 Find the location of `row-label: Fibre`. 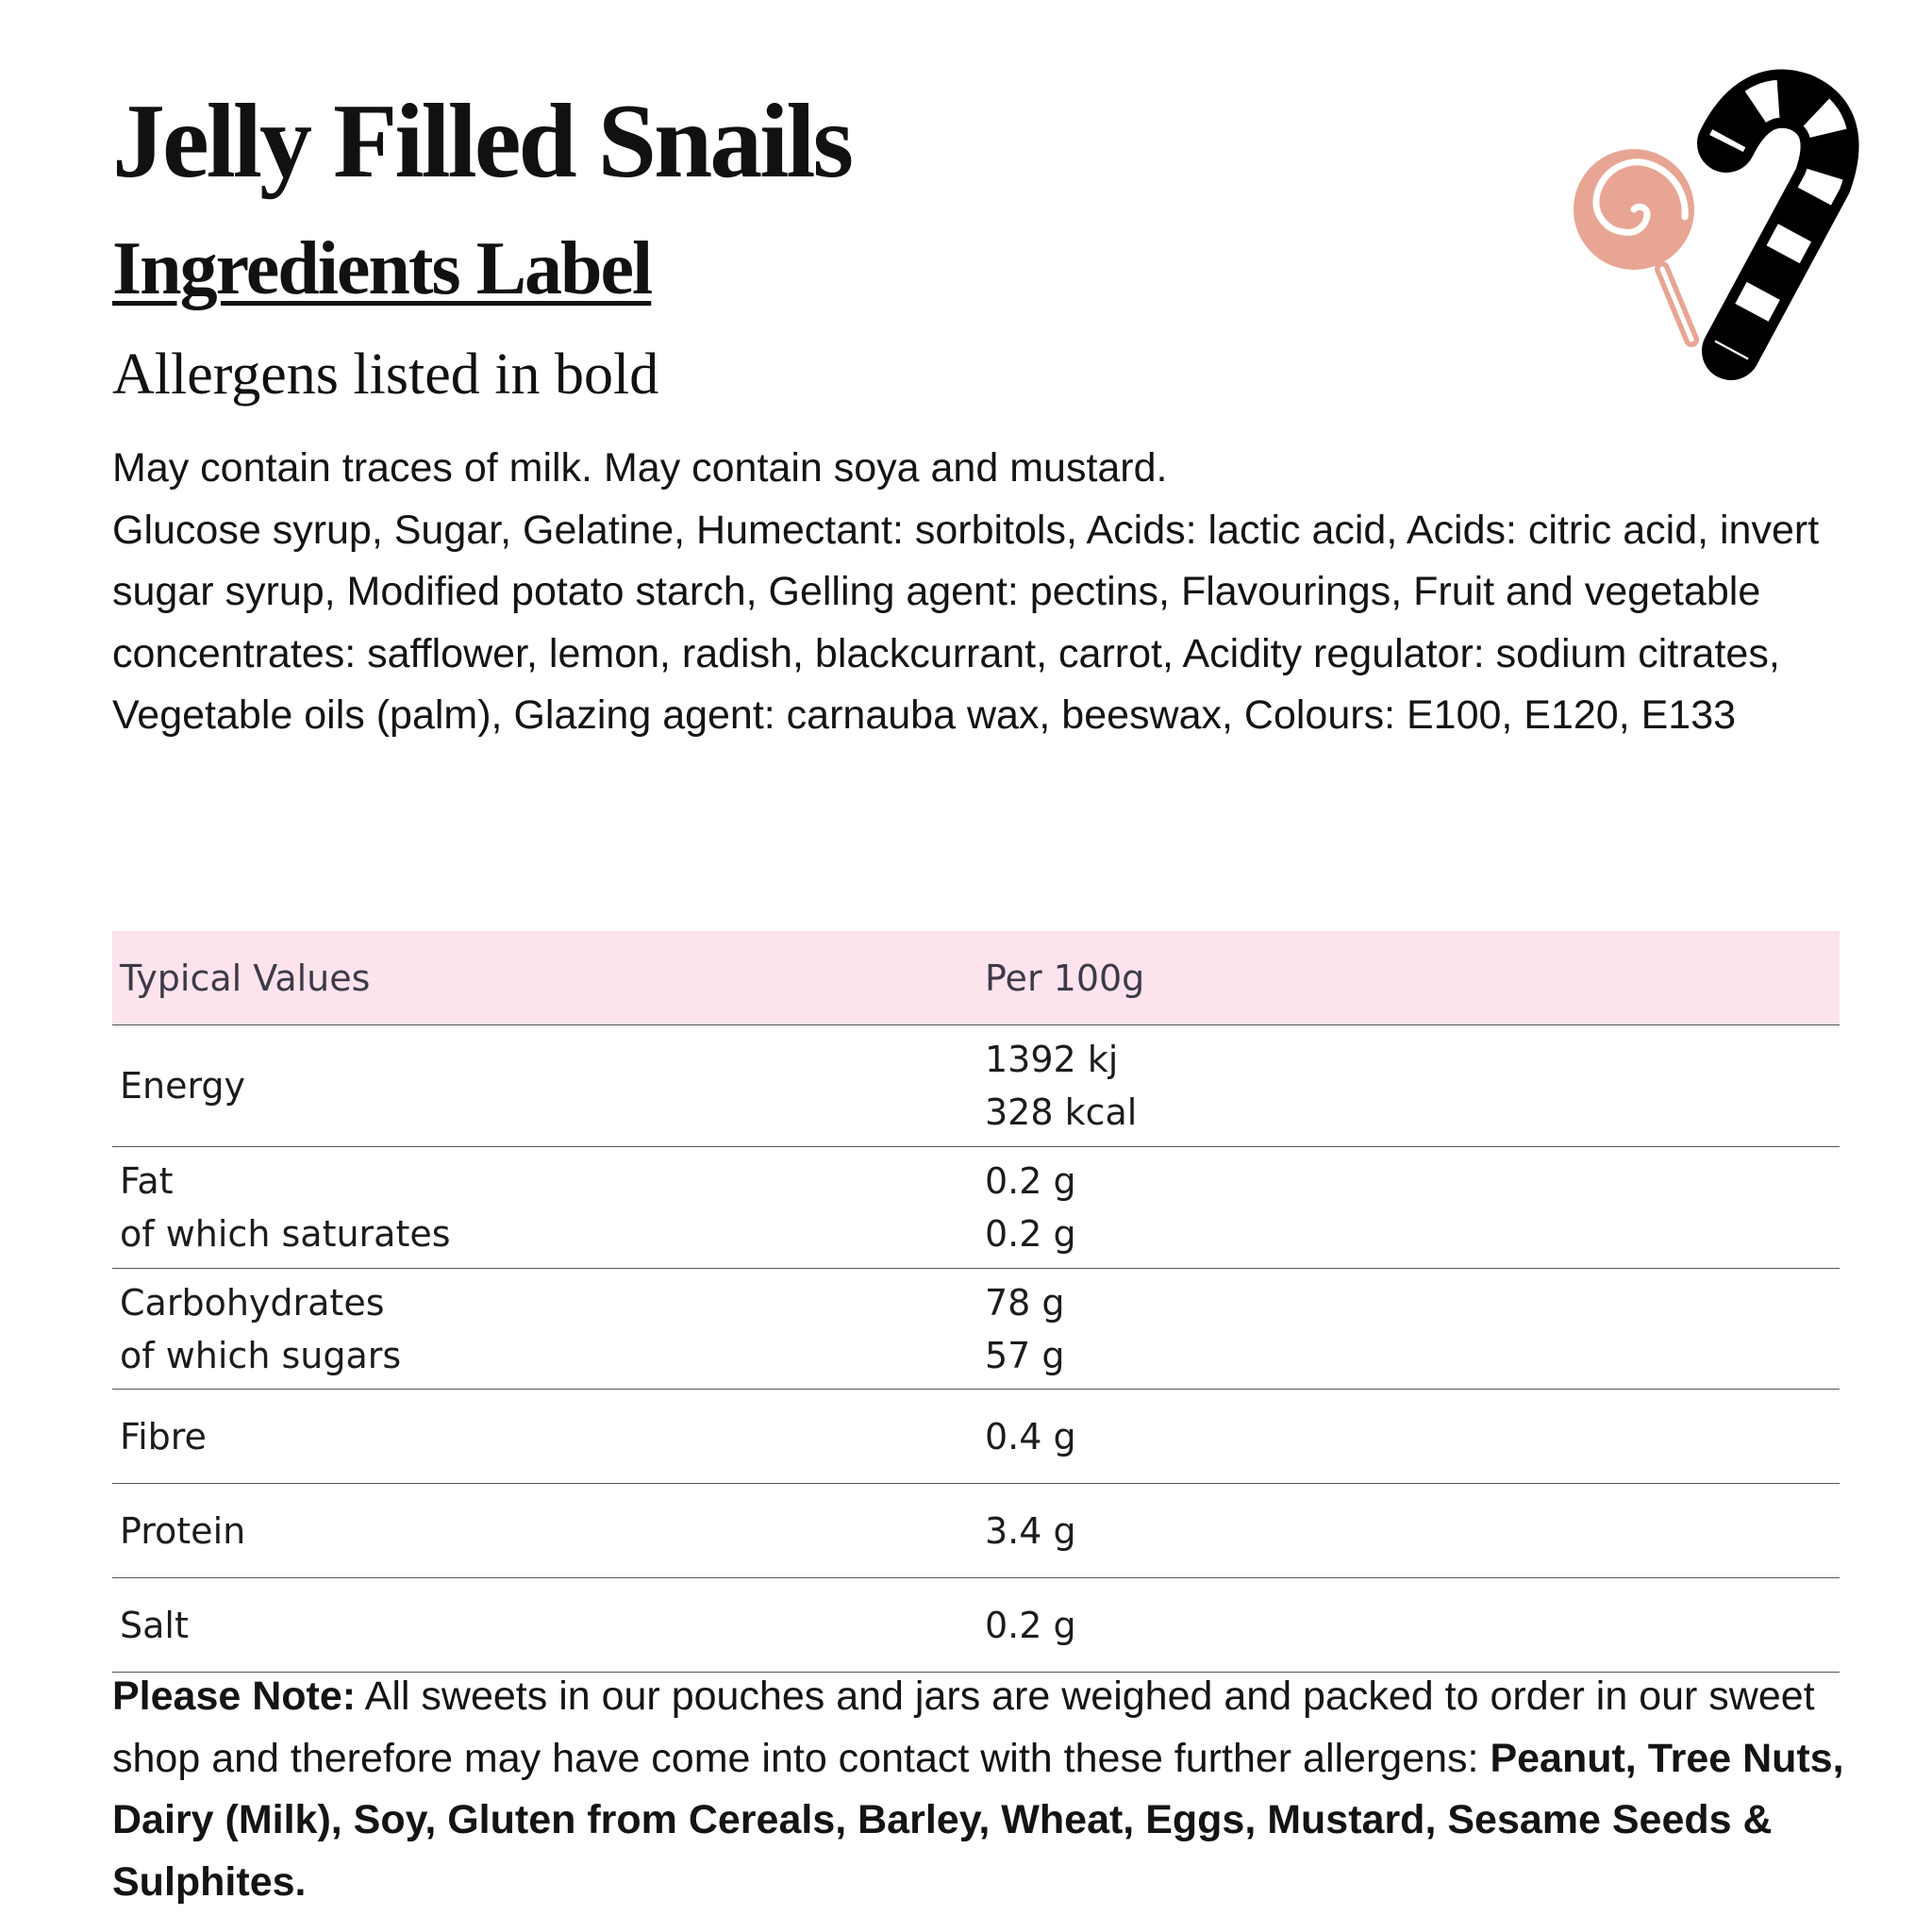

row-label: Fibre is located at coordinates (163, 1436).